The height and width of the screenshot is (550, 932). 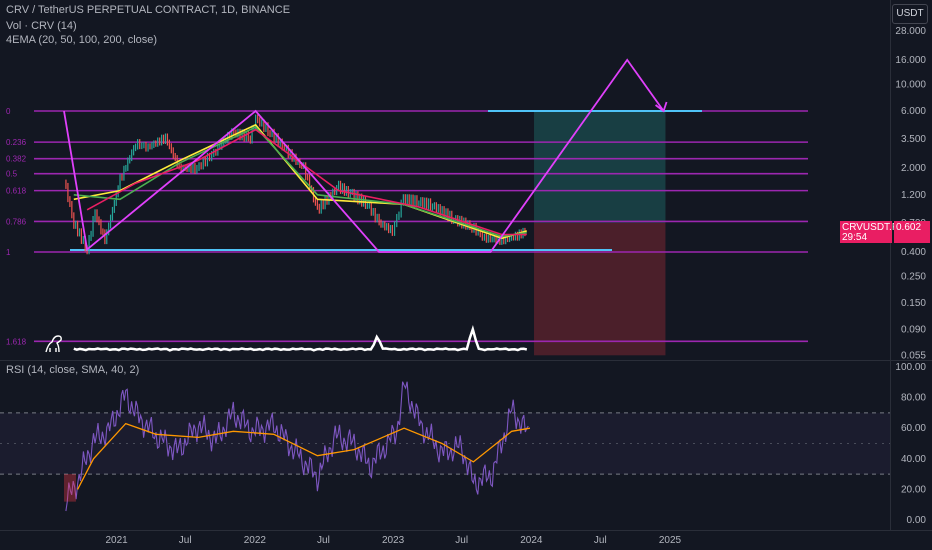 I want to click on fib-level-label: 0.5, so click(x=12, y=174).